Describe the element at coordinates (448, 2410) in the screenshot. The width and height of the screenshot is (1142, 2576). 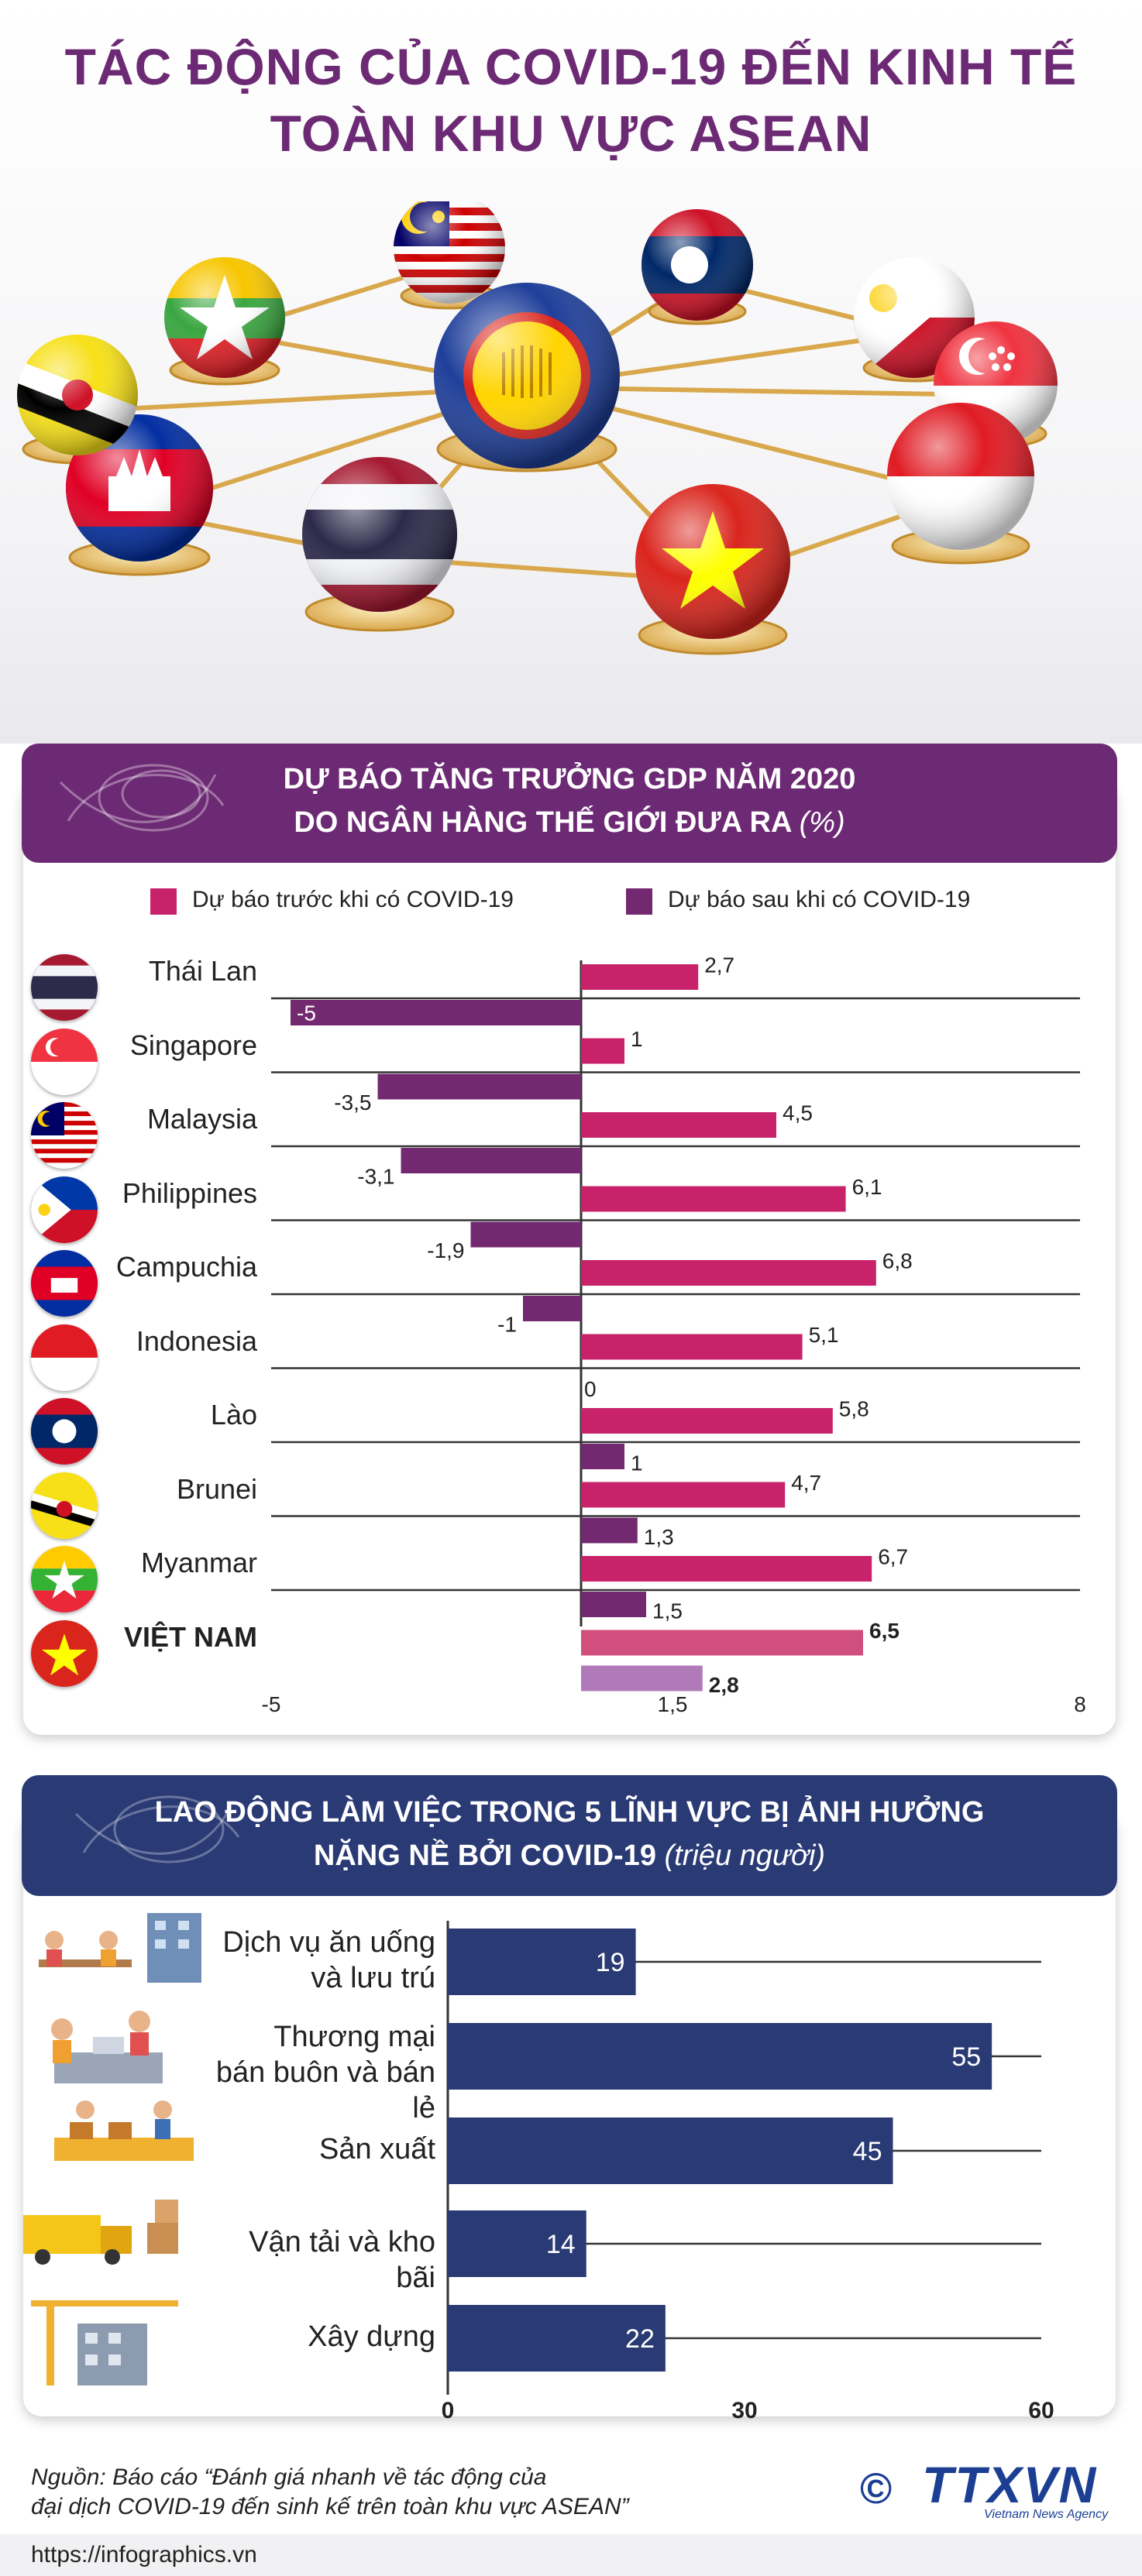
I see `labor-axis-tick-label: 0` at that location.